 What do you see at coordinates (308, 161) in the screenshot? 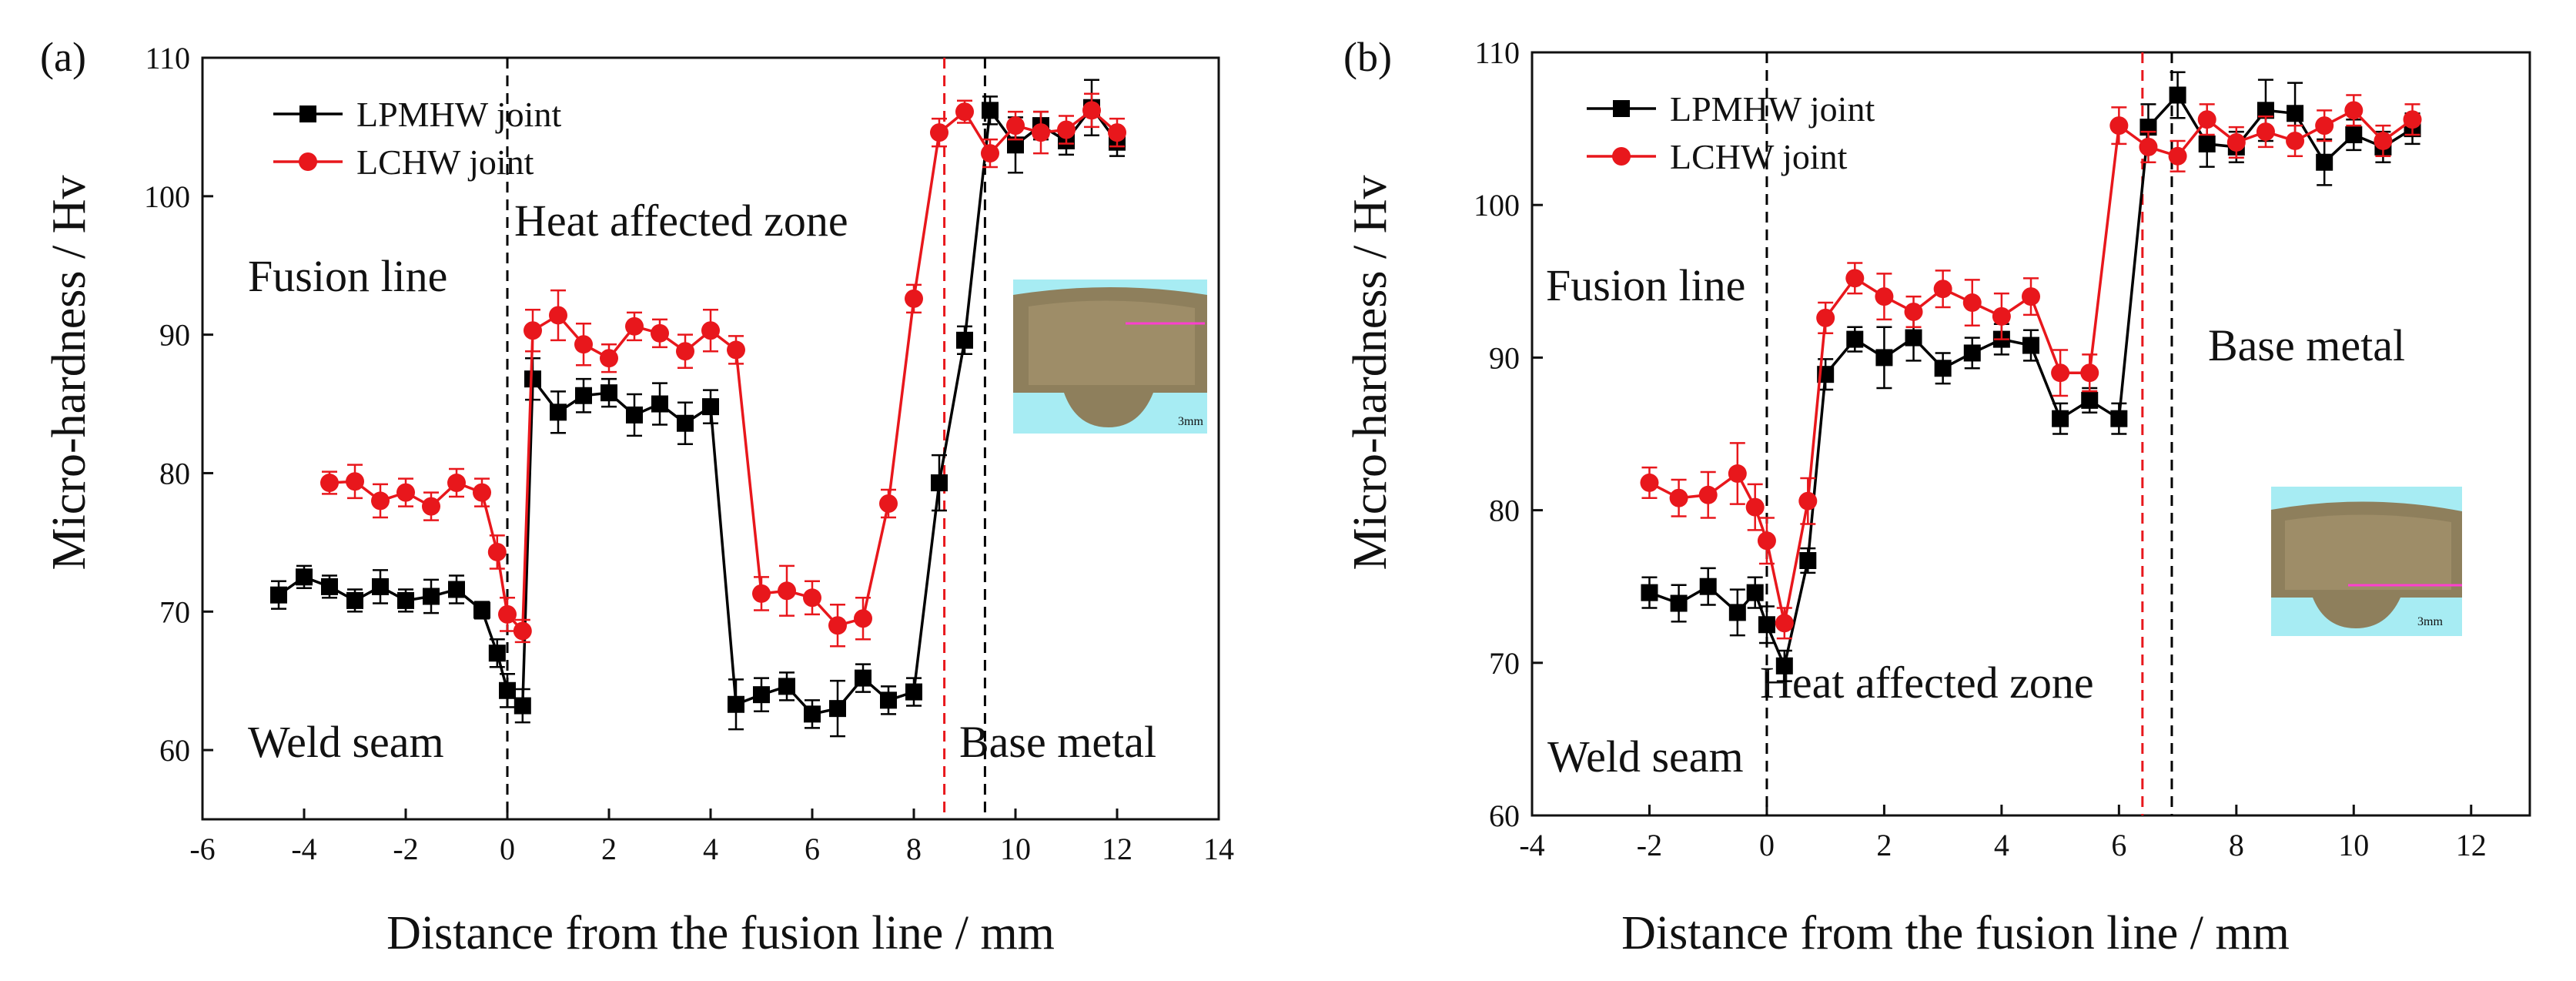
I see `panel-a-legend-marker` at bounding box center [308, 161].